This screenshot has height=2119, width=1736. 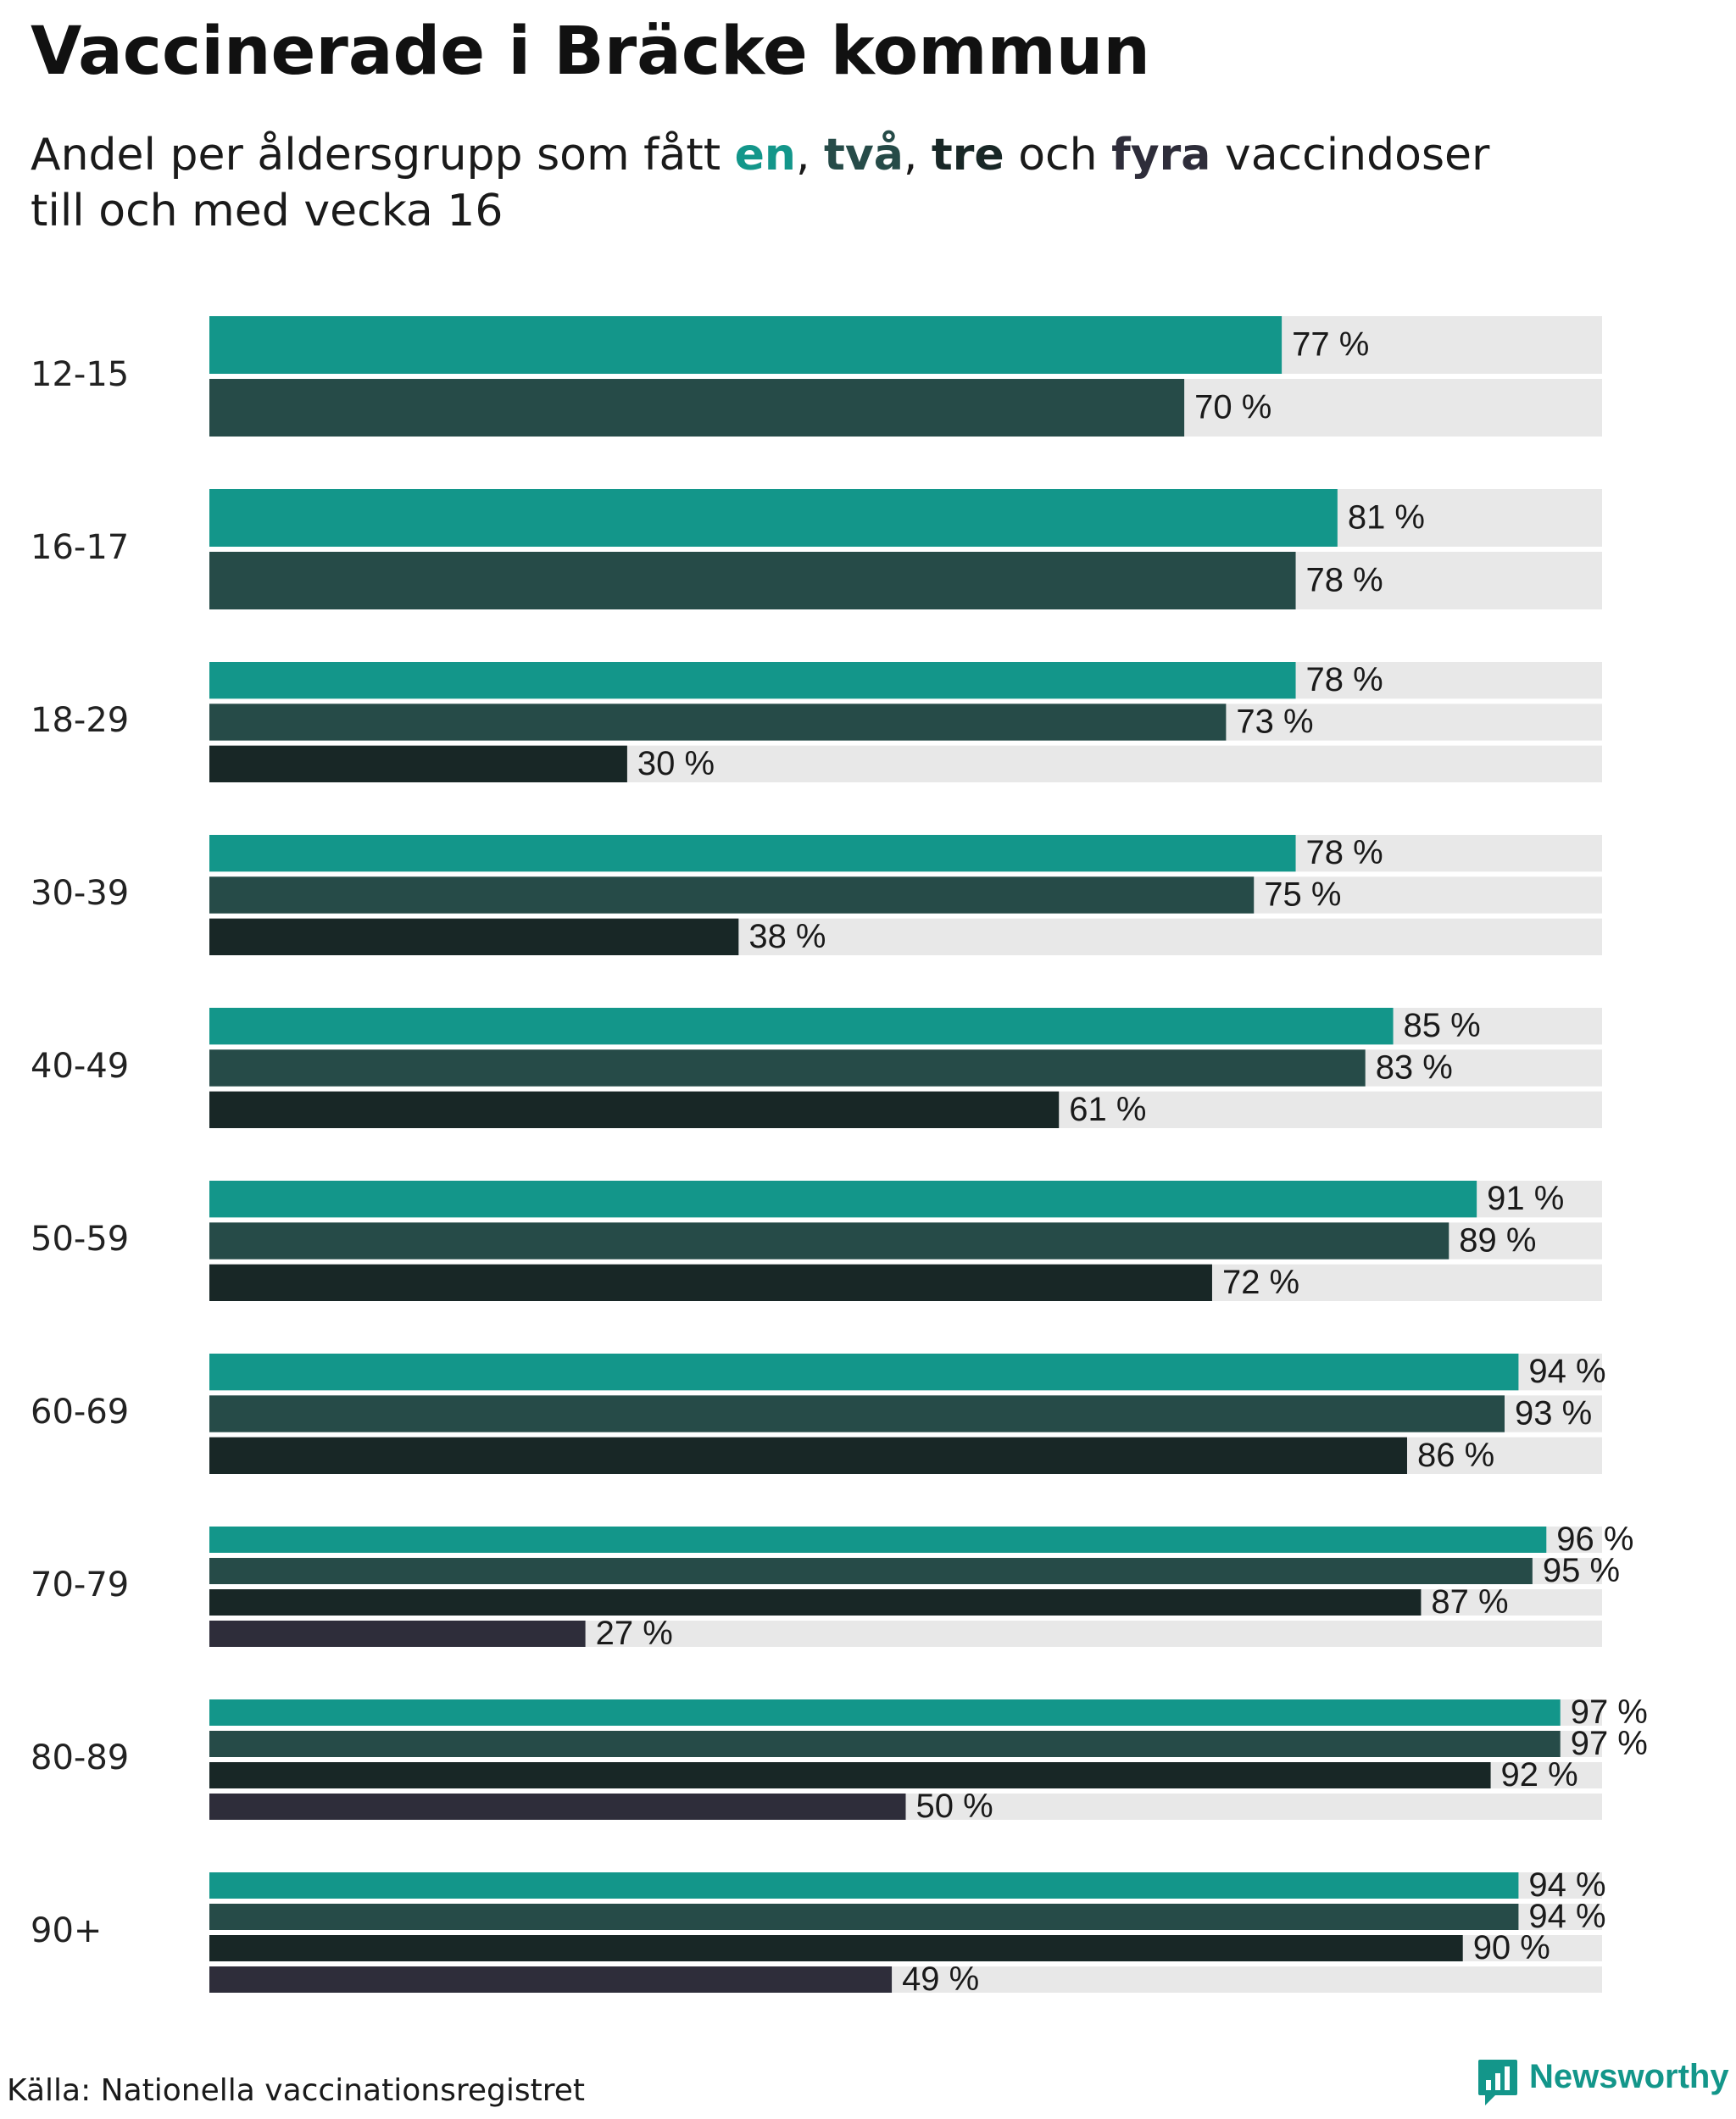 What do you see at coordinates (296, 2091) in the screenshot?
I see `source-note: Källa: Nationella vaccinationsregistret` at bounding box center [296, 2091].